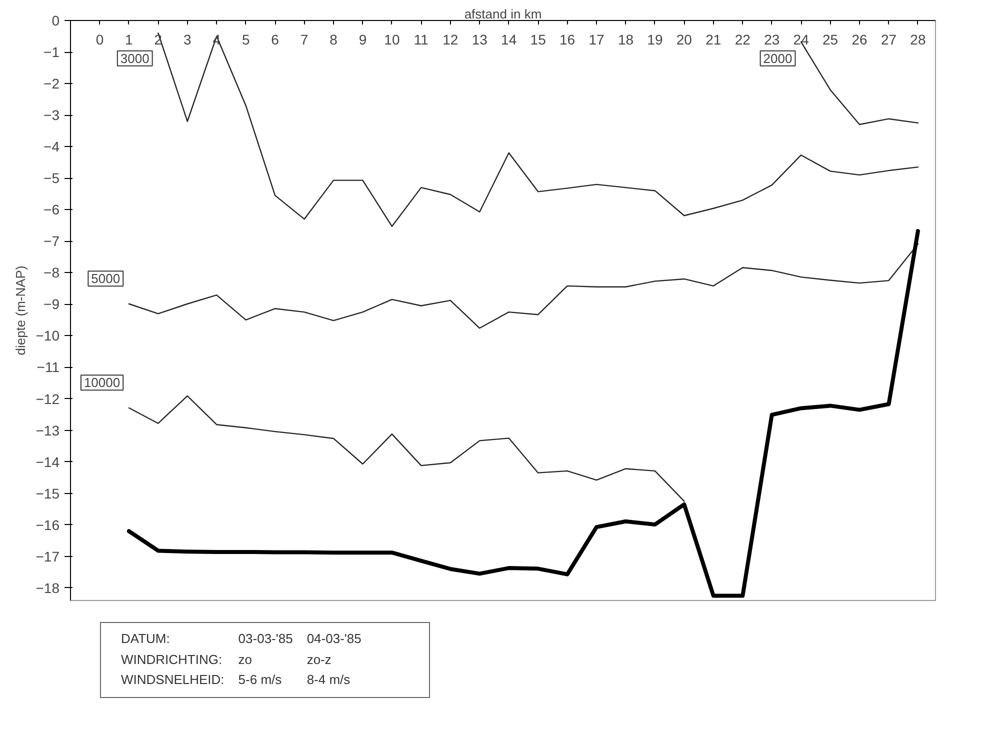  What do you see at coordinates (135, 58) in the screenshot?
I see `series-label: 3000` at bounding box center [135, 58].